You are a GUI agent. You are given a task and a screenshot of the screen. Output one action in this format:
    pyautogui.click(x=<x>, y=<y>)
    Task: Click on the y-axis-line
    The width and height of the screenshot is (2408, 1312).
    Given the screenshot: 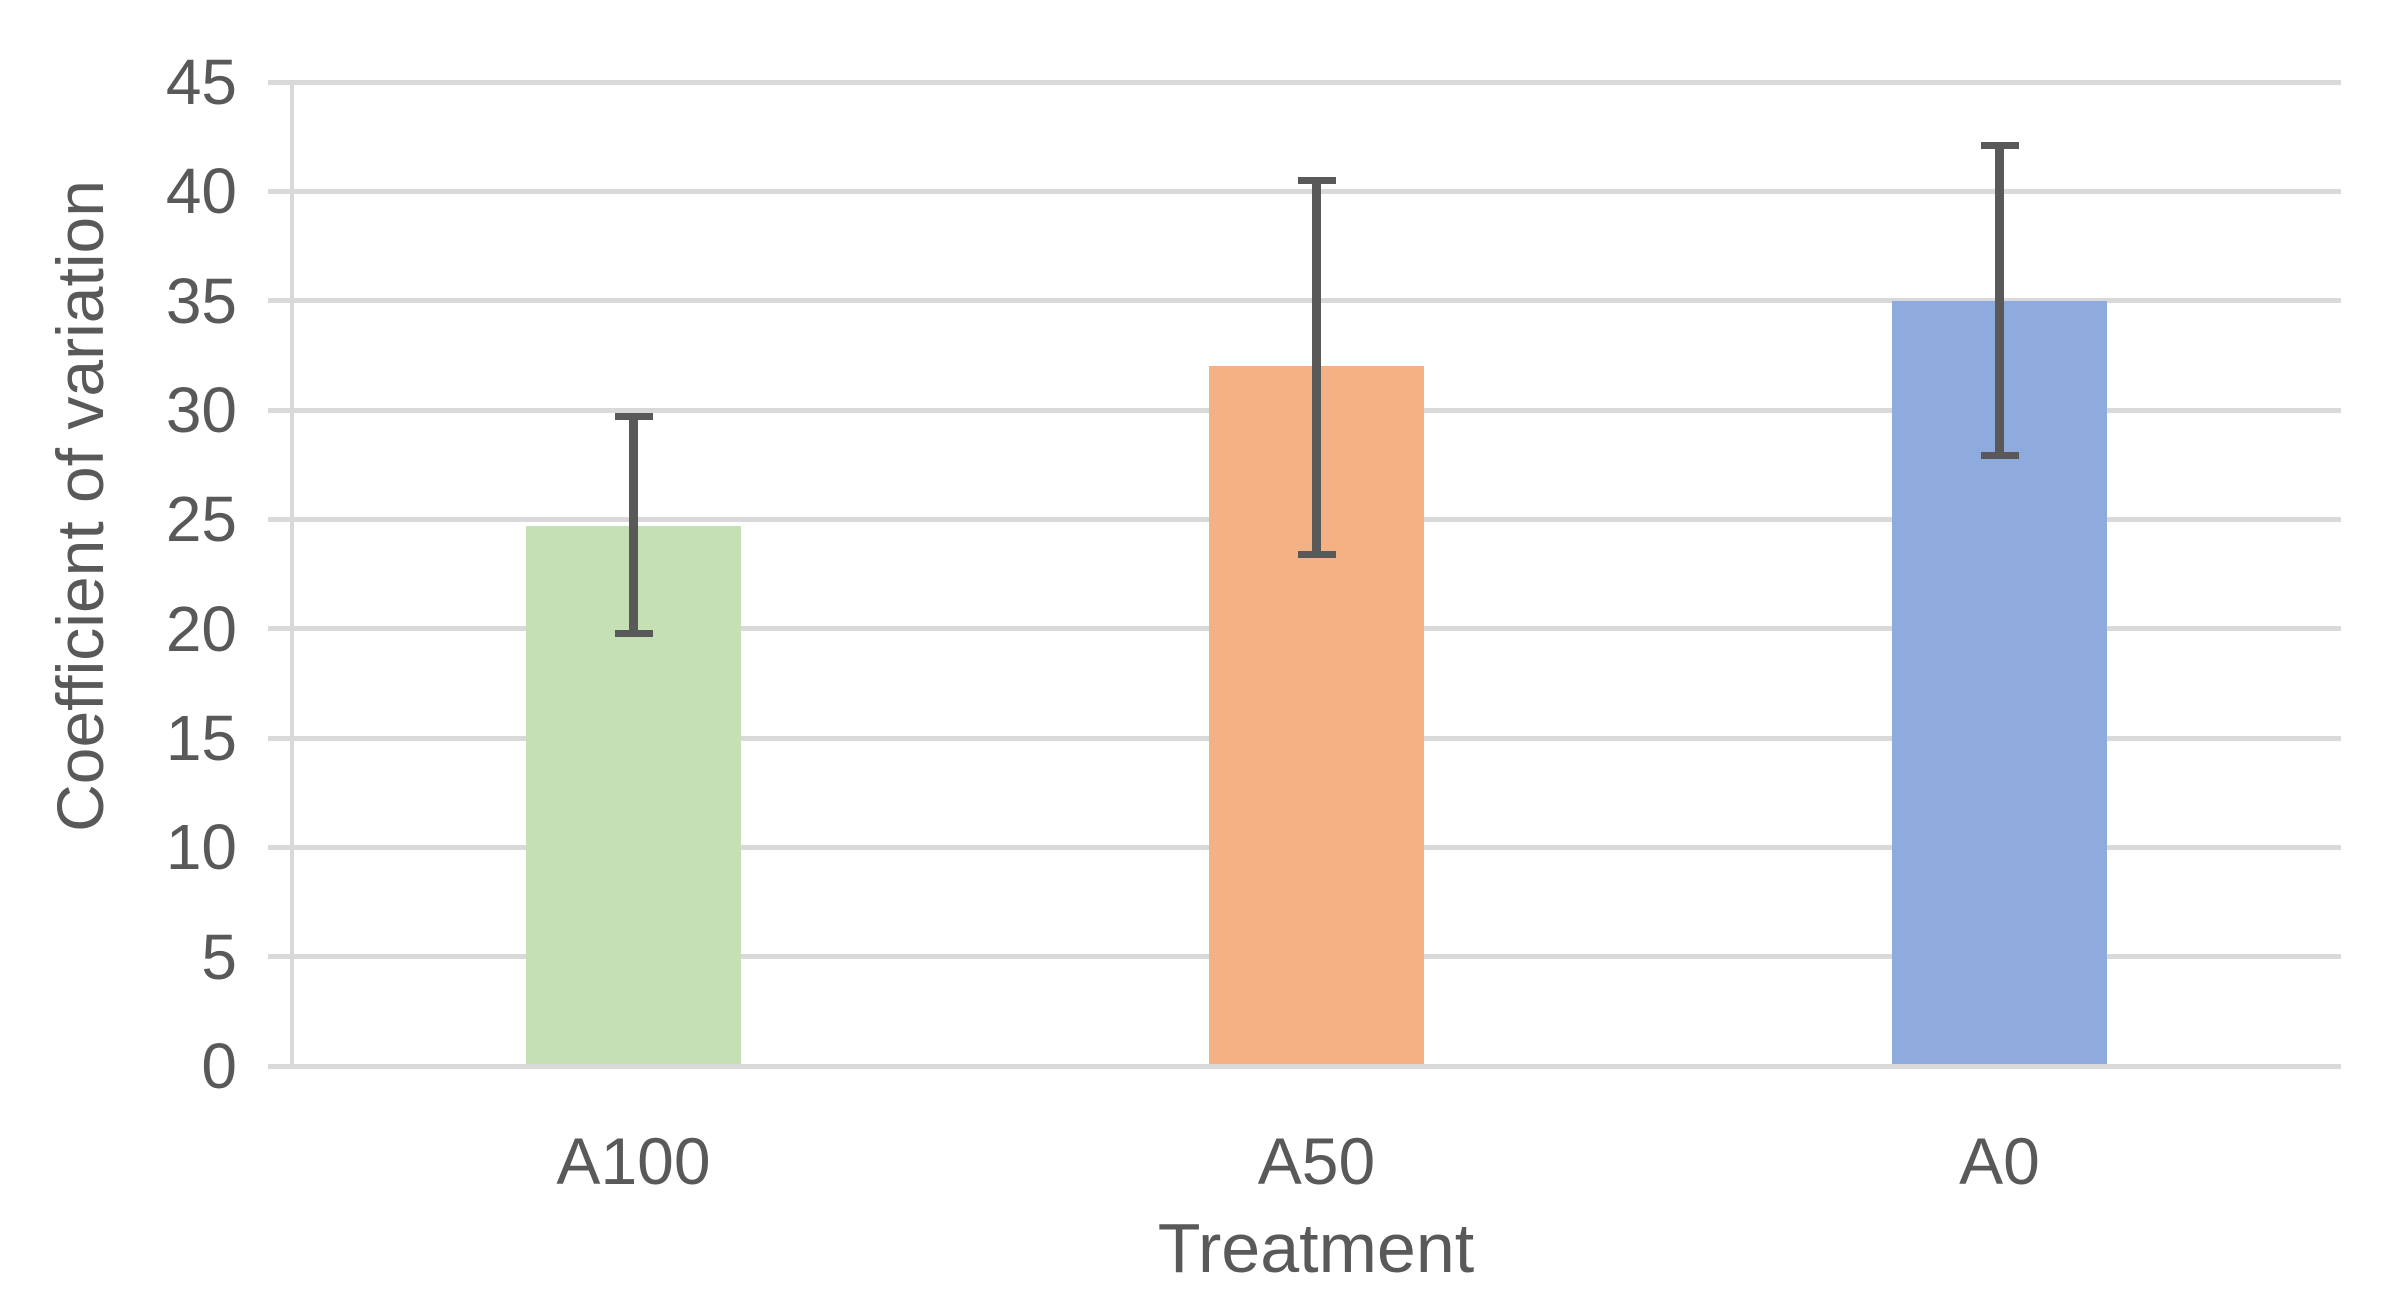 What is the action you would take?
    pyautogui.click(x=292, y=575)
    